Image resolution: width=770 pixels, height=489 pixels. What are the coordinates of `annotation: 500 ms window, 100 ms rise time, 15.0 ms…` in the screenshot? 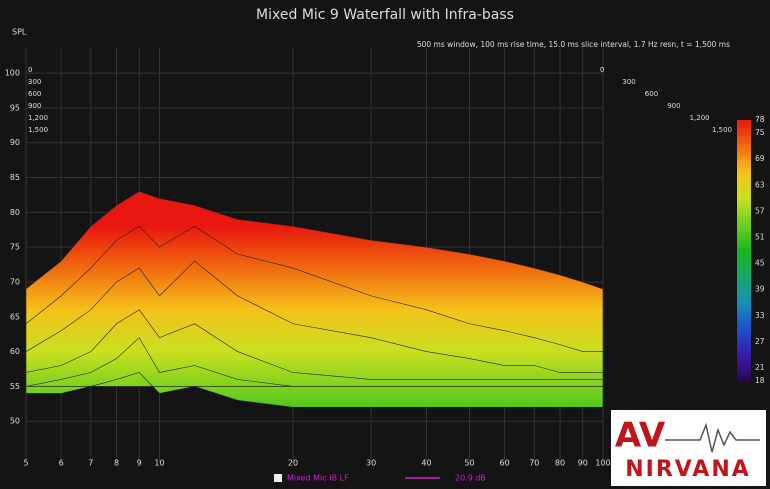 It's located at (573, 44).